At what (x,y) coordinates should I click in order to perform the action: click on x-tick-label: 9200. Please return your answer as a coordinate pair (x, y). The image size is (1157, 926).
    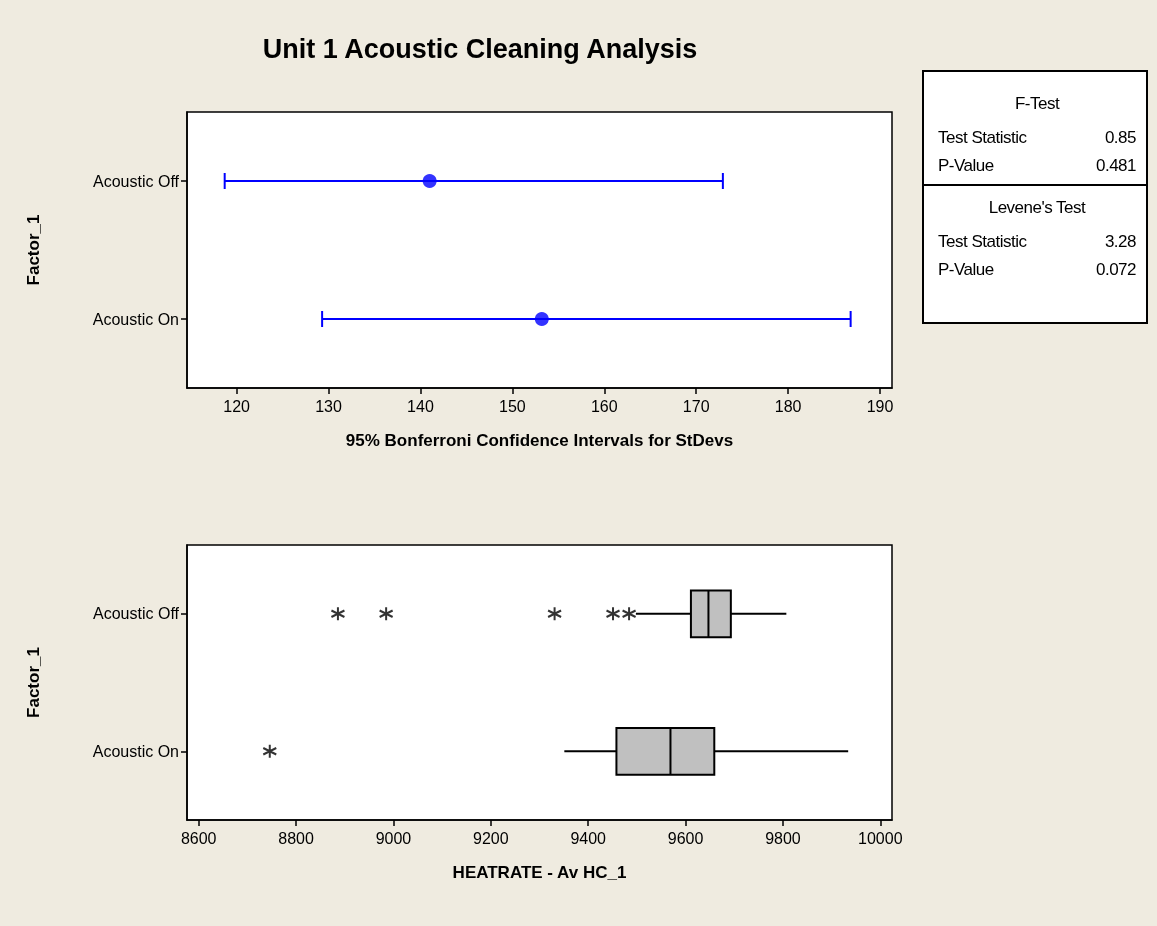
    Looking at the image, I should click on (491, 838).